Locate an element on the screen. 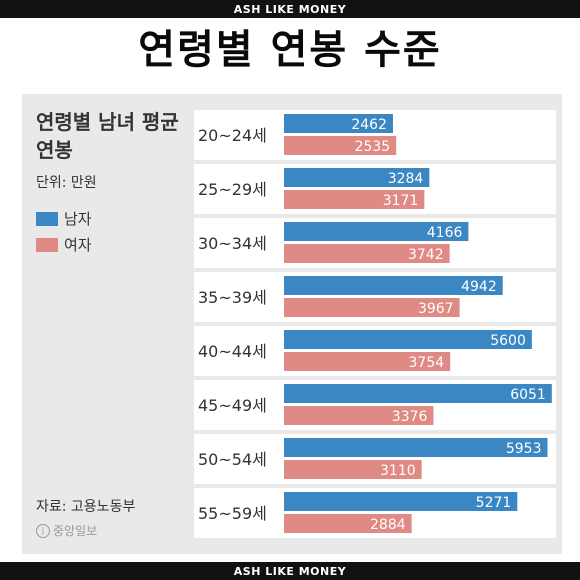  data-label-male: 5271 is located at coordinates (494, 503).